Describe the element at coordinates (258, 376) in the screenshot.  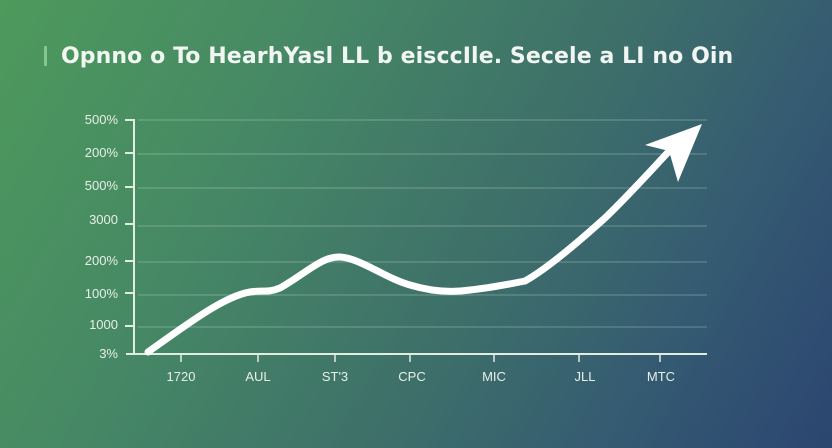
I see `x-tick-label: AUL` at that location.